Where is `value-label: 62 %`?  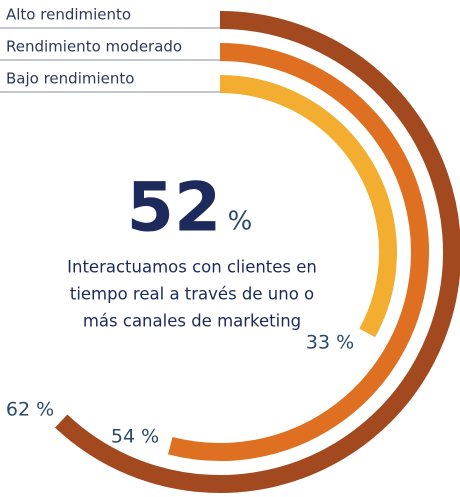
value-label: 62 % is located at coordinates (30, 410).